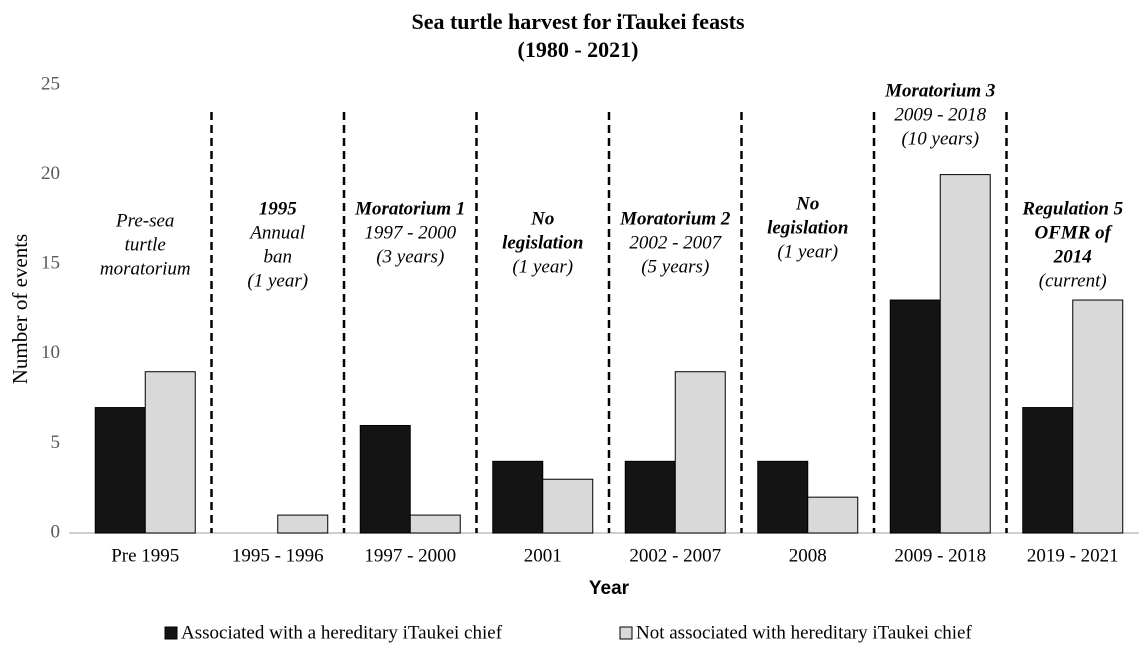 This screenshot has height=645, width=1148. I want to click on annotation-heading: Regulation 5, so click(1072, 208).